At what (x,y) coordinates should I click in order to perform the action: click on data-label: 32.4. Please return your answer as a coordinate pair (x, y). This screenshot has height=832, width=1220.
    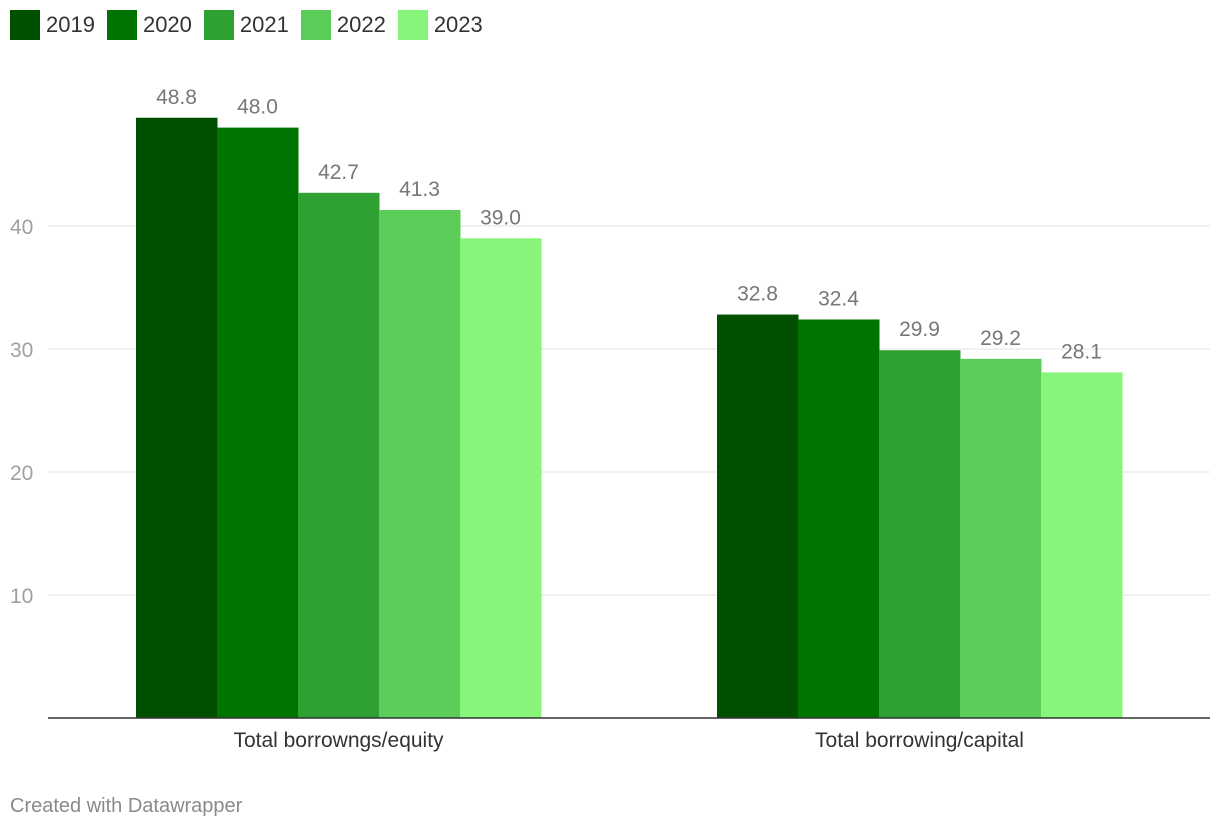
    Looking at the image, I should click on (838, 298).